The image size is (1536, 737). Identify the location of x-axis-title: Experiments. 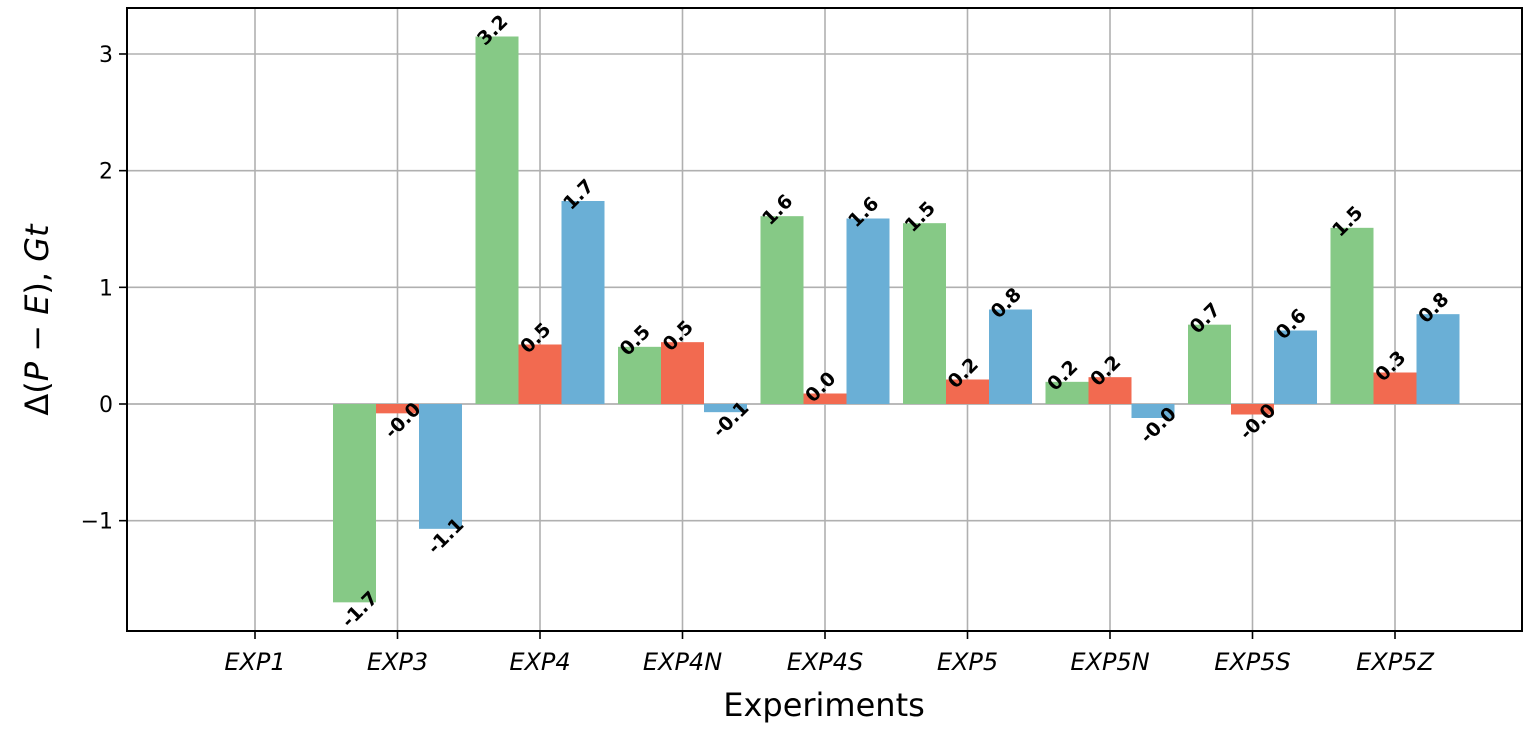
(824, 705).